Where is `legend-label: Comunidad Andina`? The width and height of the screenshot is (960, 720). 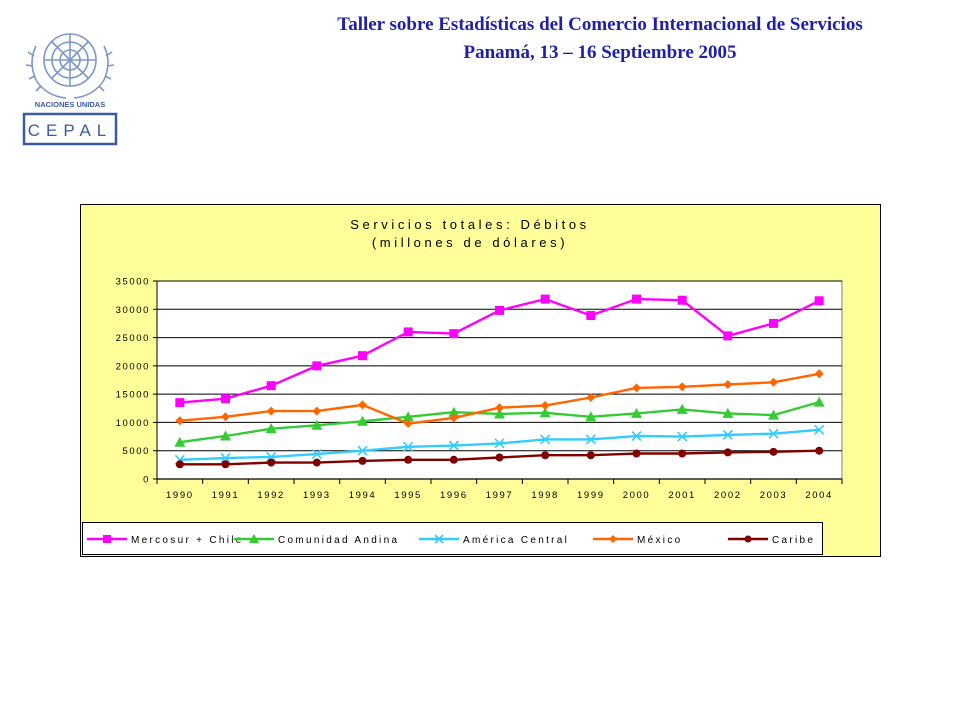
legend-label: Comunidad Andina is located at coordinates (338, 540).